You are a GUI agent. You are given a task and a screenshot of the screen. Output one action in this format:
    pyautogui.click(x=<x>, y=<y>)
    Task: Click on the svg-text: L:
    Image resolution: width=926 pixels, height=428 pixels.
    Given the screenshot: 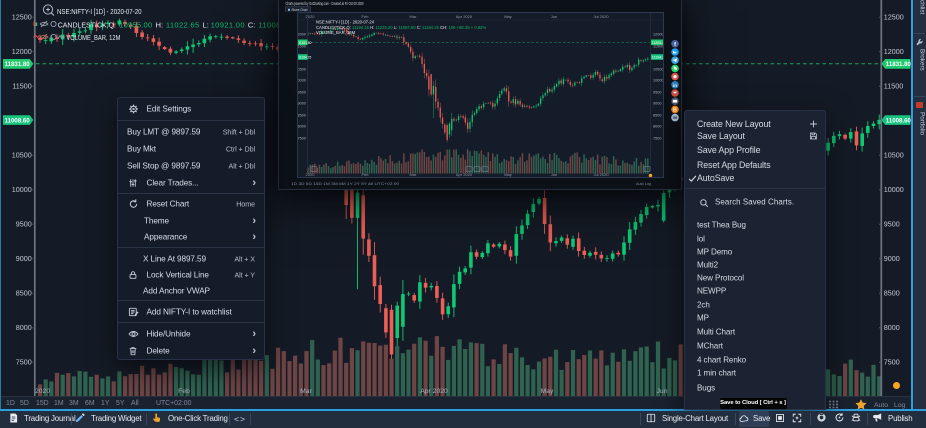 What is the action you would take?
    pyautogui.click(x=206, y=24)
    